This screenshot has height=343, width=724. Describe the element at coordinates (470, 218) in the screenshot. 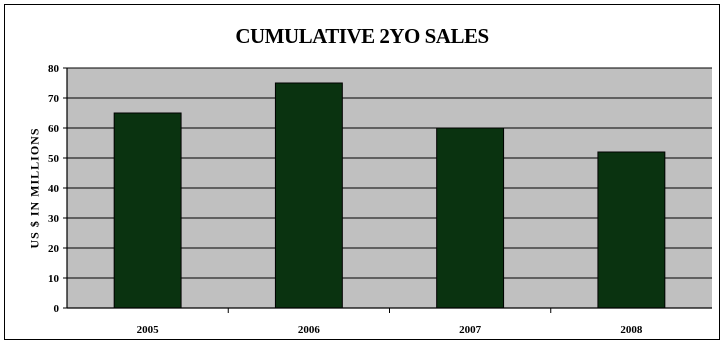

I see `bar-2007` at that location.